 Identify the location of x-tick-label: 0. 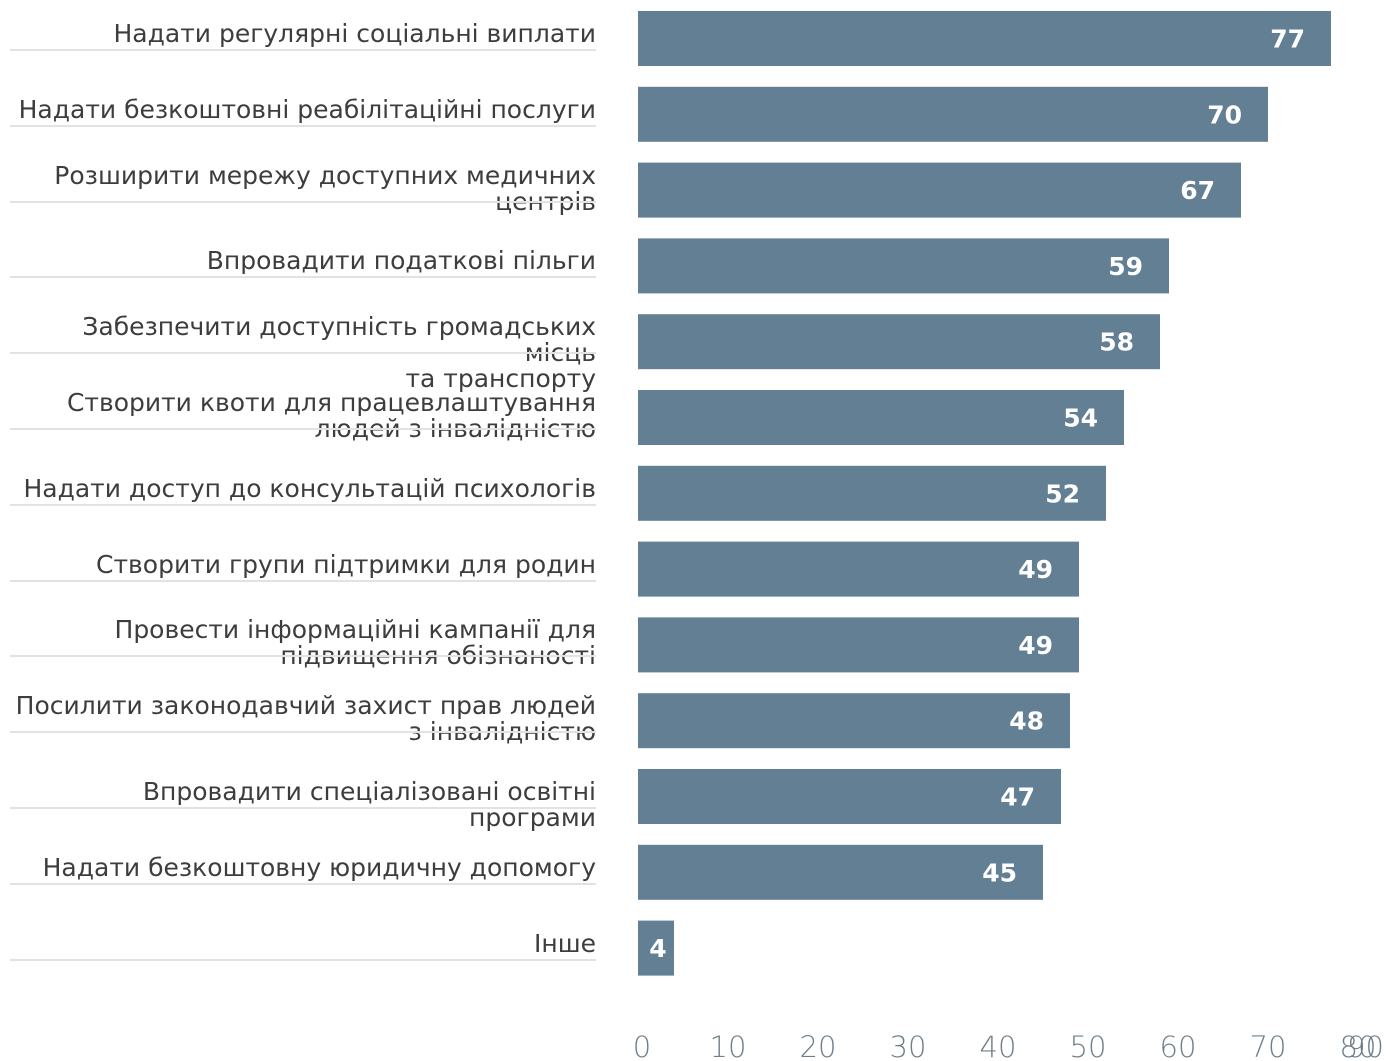
(642, 1045).